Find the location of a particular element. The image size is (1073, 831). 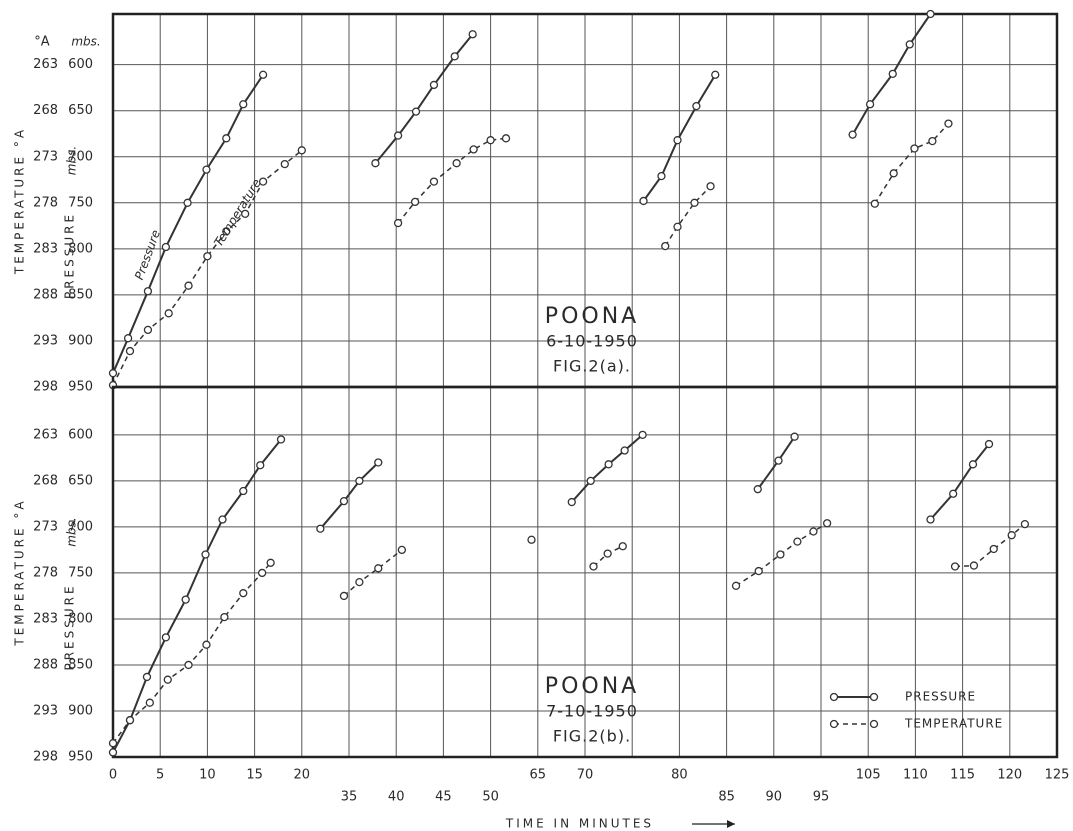

y-tick-label: 650 is located at coordinates (80, 480).